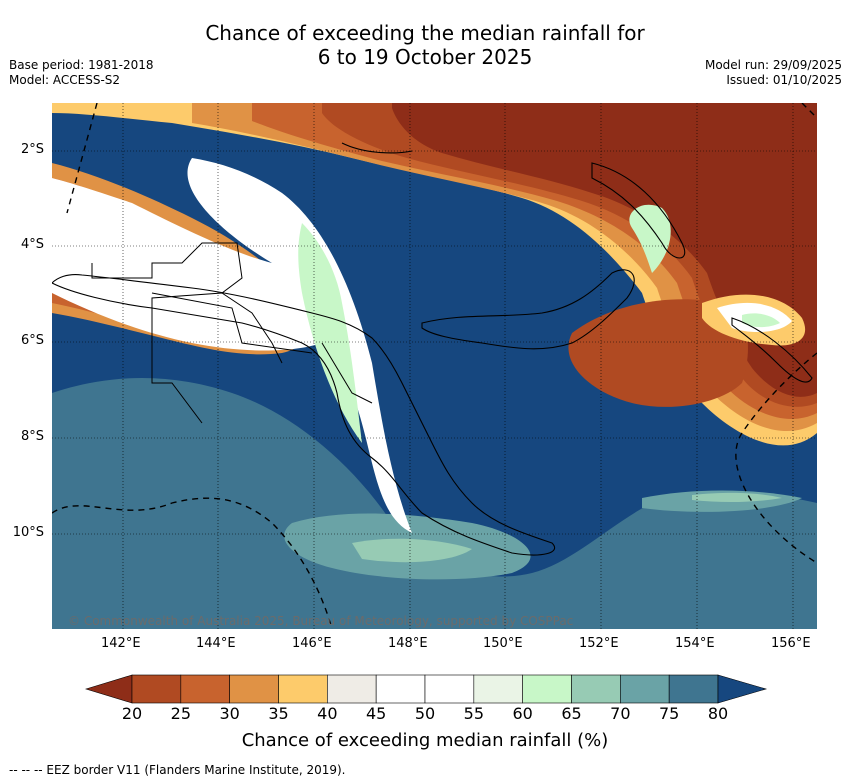 The height and width of the screenshot is (781, 850). Describe the element at coordinates (784, 80) in the screenshot. I see `issued-date: Issued: 01/10/2025` at that location.